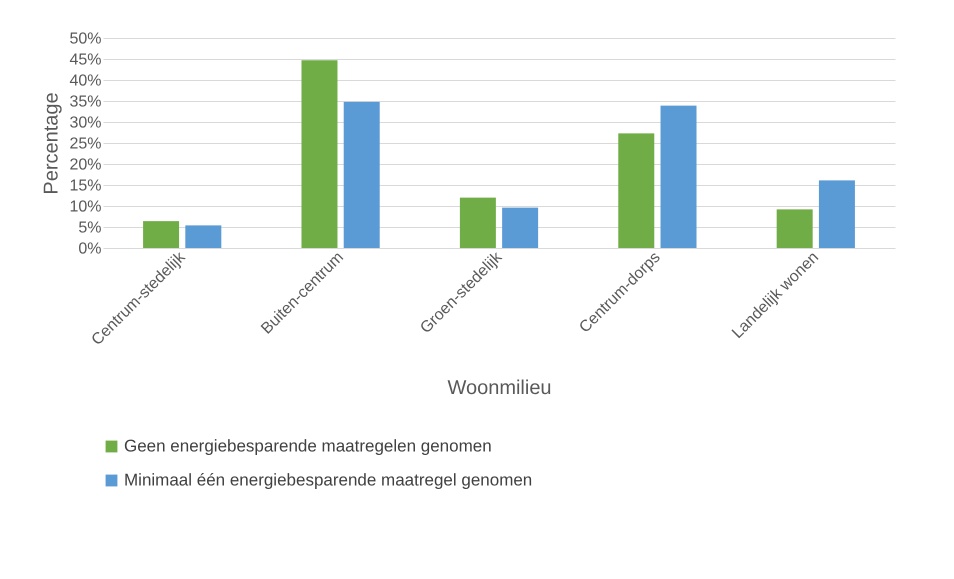 The height and width of the screenshot is (579, 954). What do you see at coordinates (85, 186) in the screenshot?
I see `y-tick-label: 15%` at bounding box center [85, 186].